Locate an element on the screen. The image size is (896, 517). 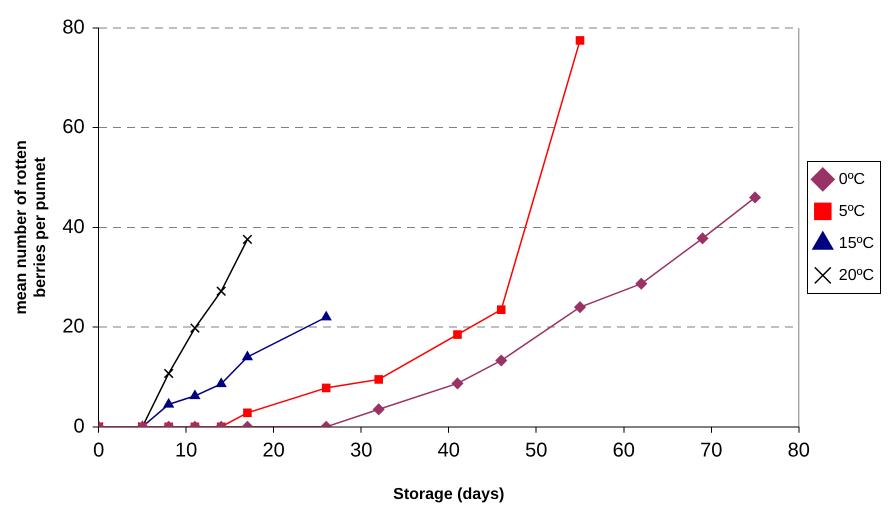
x-tick-label: 30 is located at coordinates (361, 450).